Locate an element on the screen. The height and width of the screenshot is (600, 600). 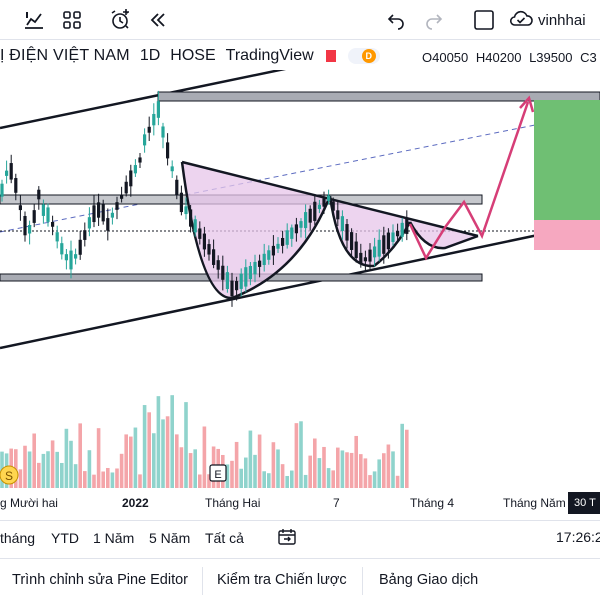
user-menu: vinhhai is located at coordinates (547, 20).